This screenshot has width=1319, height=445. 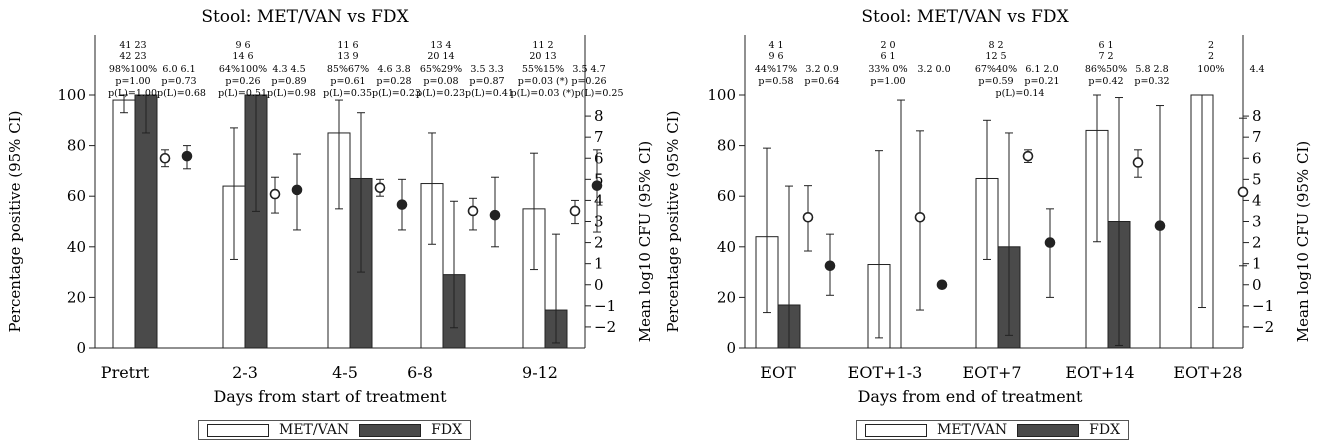 What do you see at coordinates (540, 372) in the screenshot?
I see `x-tick-label: 9-12` at bounding box center [540, 372].